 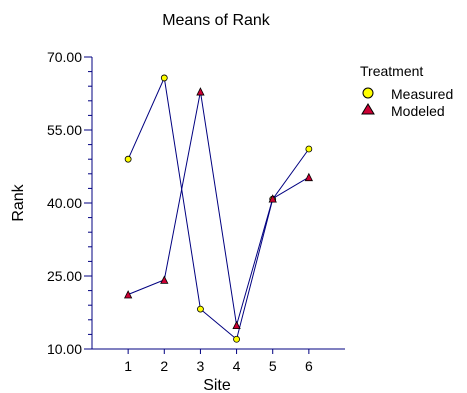 I want to click on y-axis: 10.00 25.00 40.00 55.00 70.00, so click(x=70, y=203).